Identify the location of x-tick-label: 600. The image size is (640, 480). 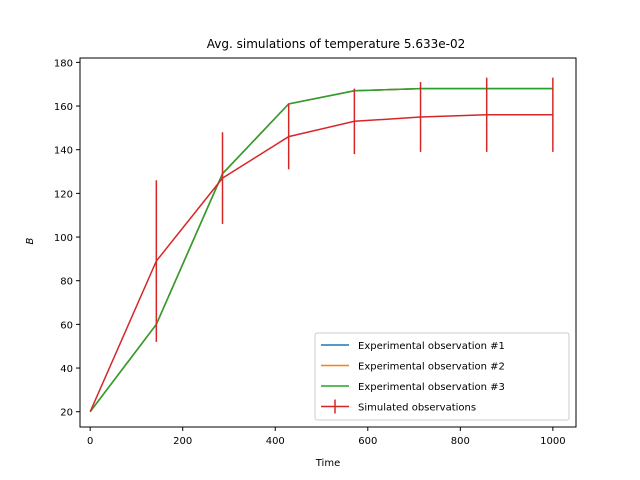
(367, 441).